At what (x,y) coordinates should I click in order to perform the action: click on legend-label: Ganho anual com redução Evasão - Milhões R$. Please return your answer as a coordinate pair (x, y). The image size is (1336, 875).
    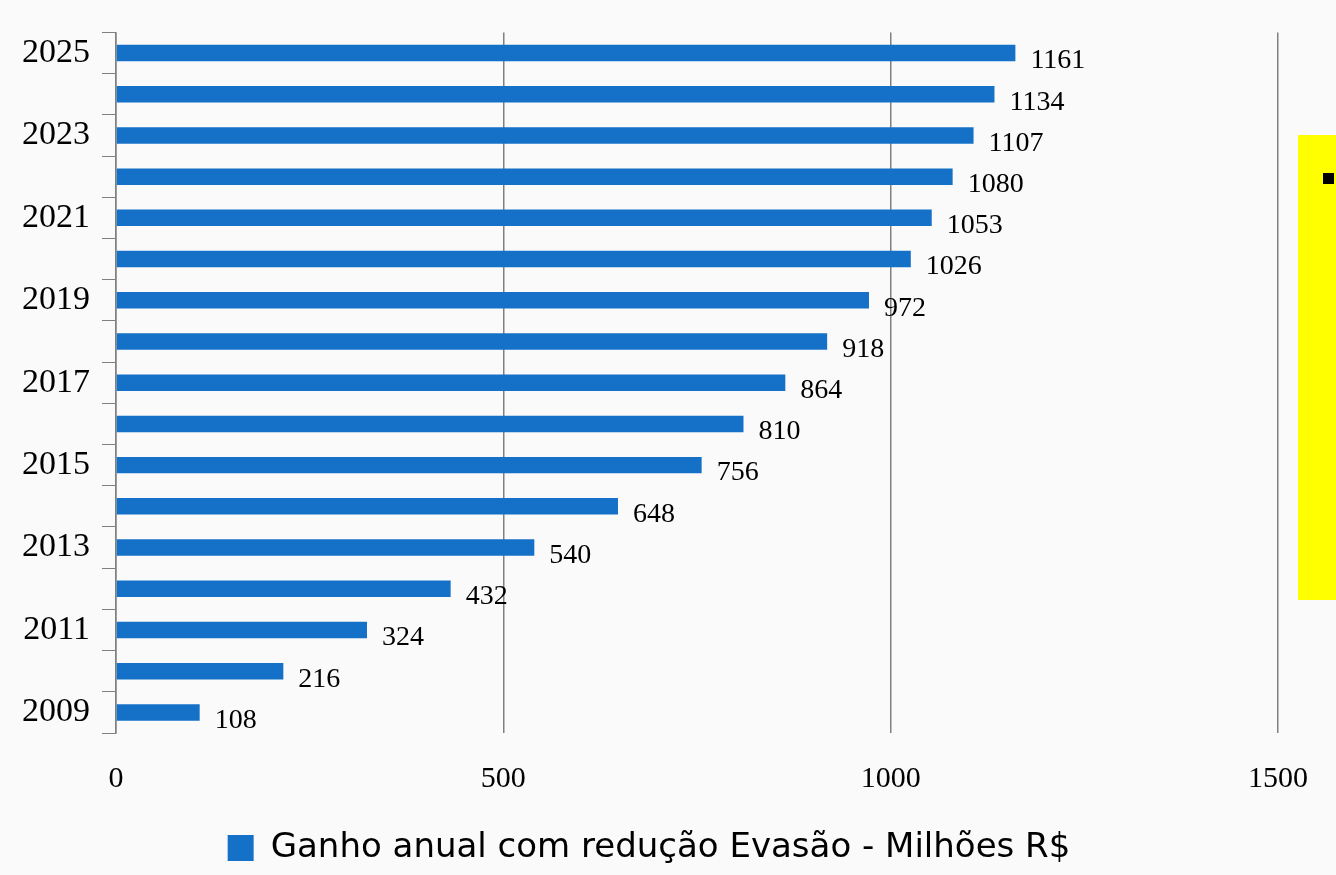
    Looking at the image, I should click on (670, 844).